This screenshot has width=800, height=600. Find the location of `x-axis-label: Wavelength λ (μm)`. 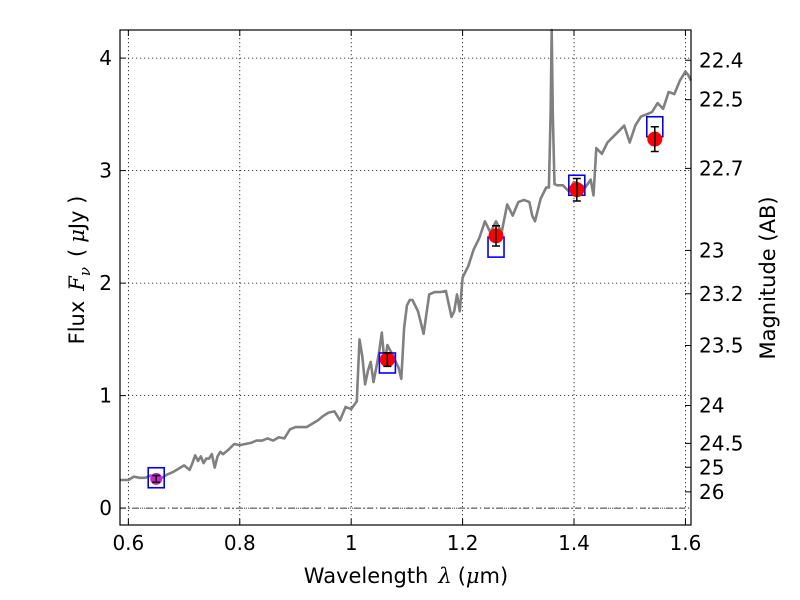

x-axis-label: Wavelength λ (μm) is located at coordinates (406, 576).